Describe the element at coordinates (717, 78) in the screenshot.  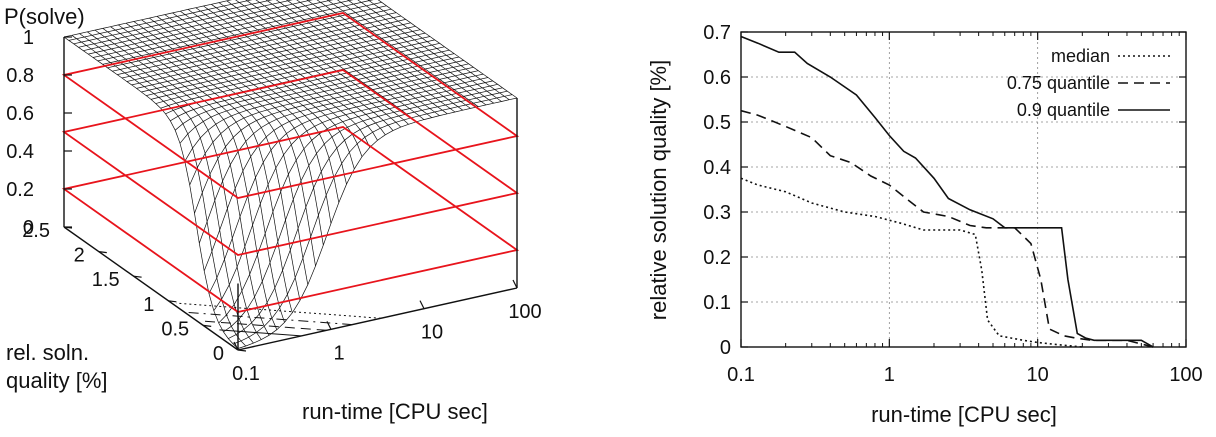
I see `y-tick-label: 0.6` at that location.